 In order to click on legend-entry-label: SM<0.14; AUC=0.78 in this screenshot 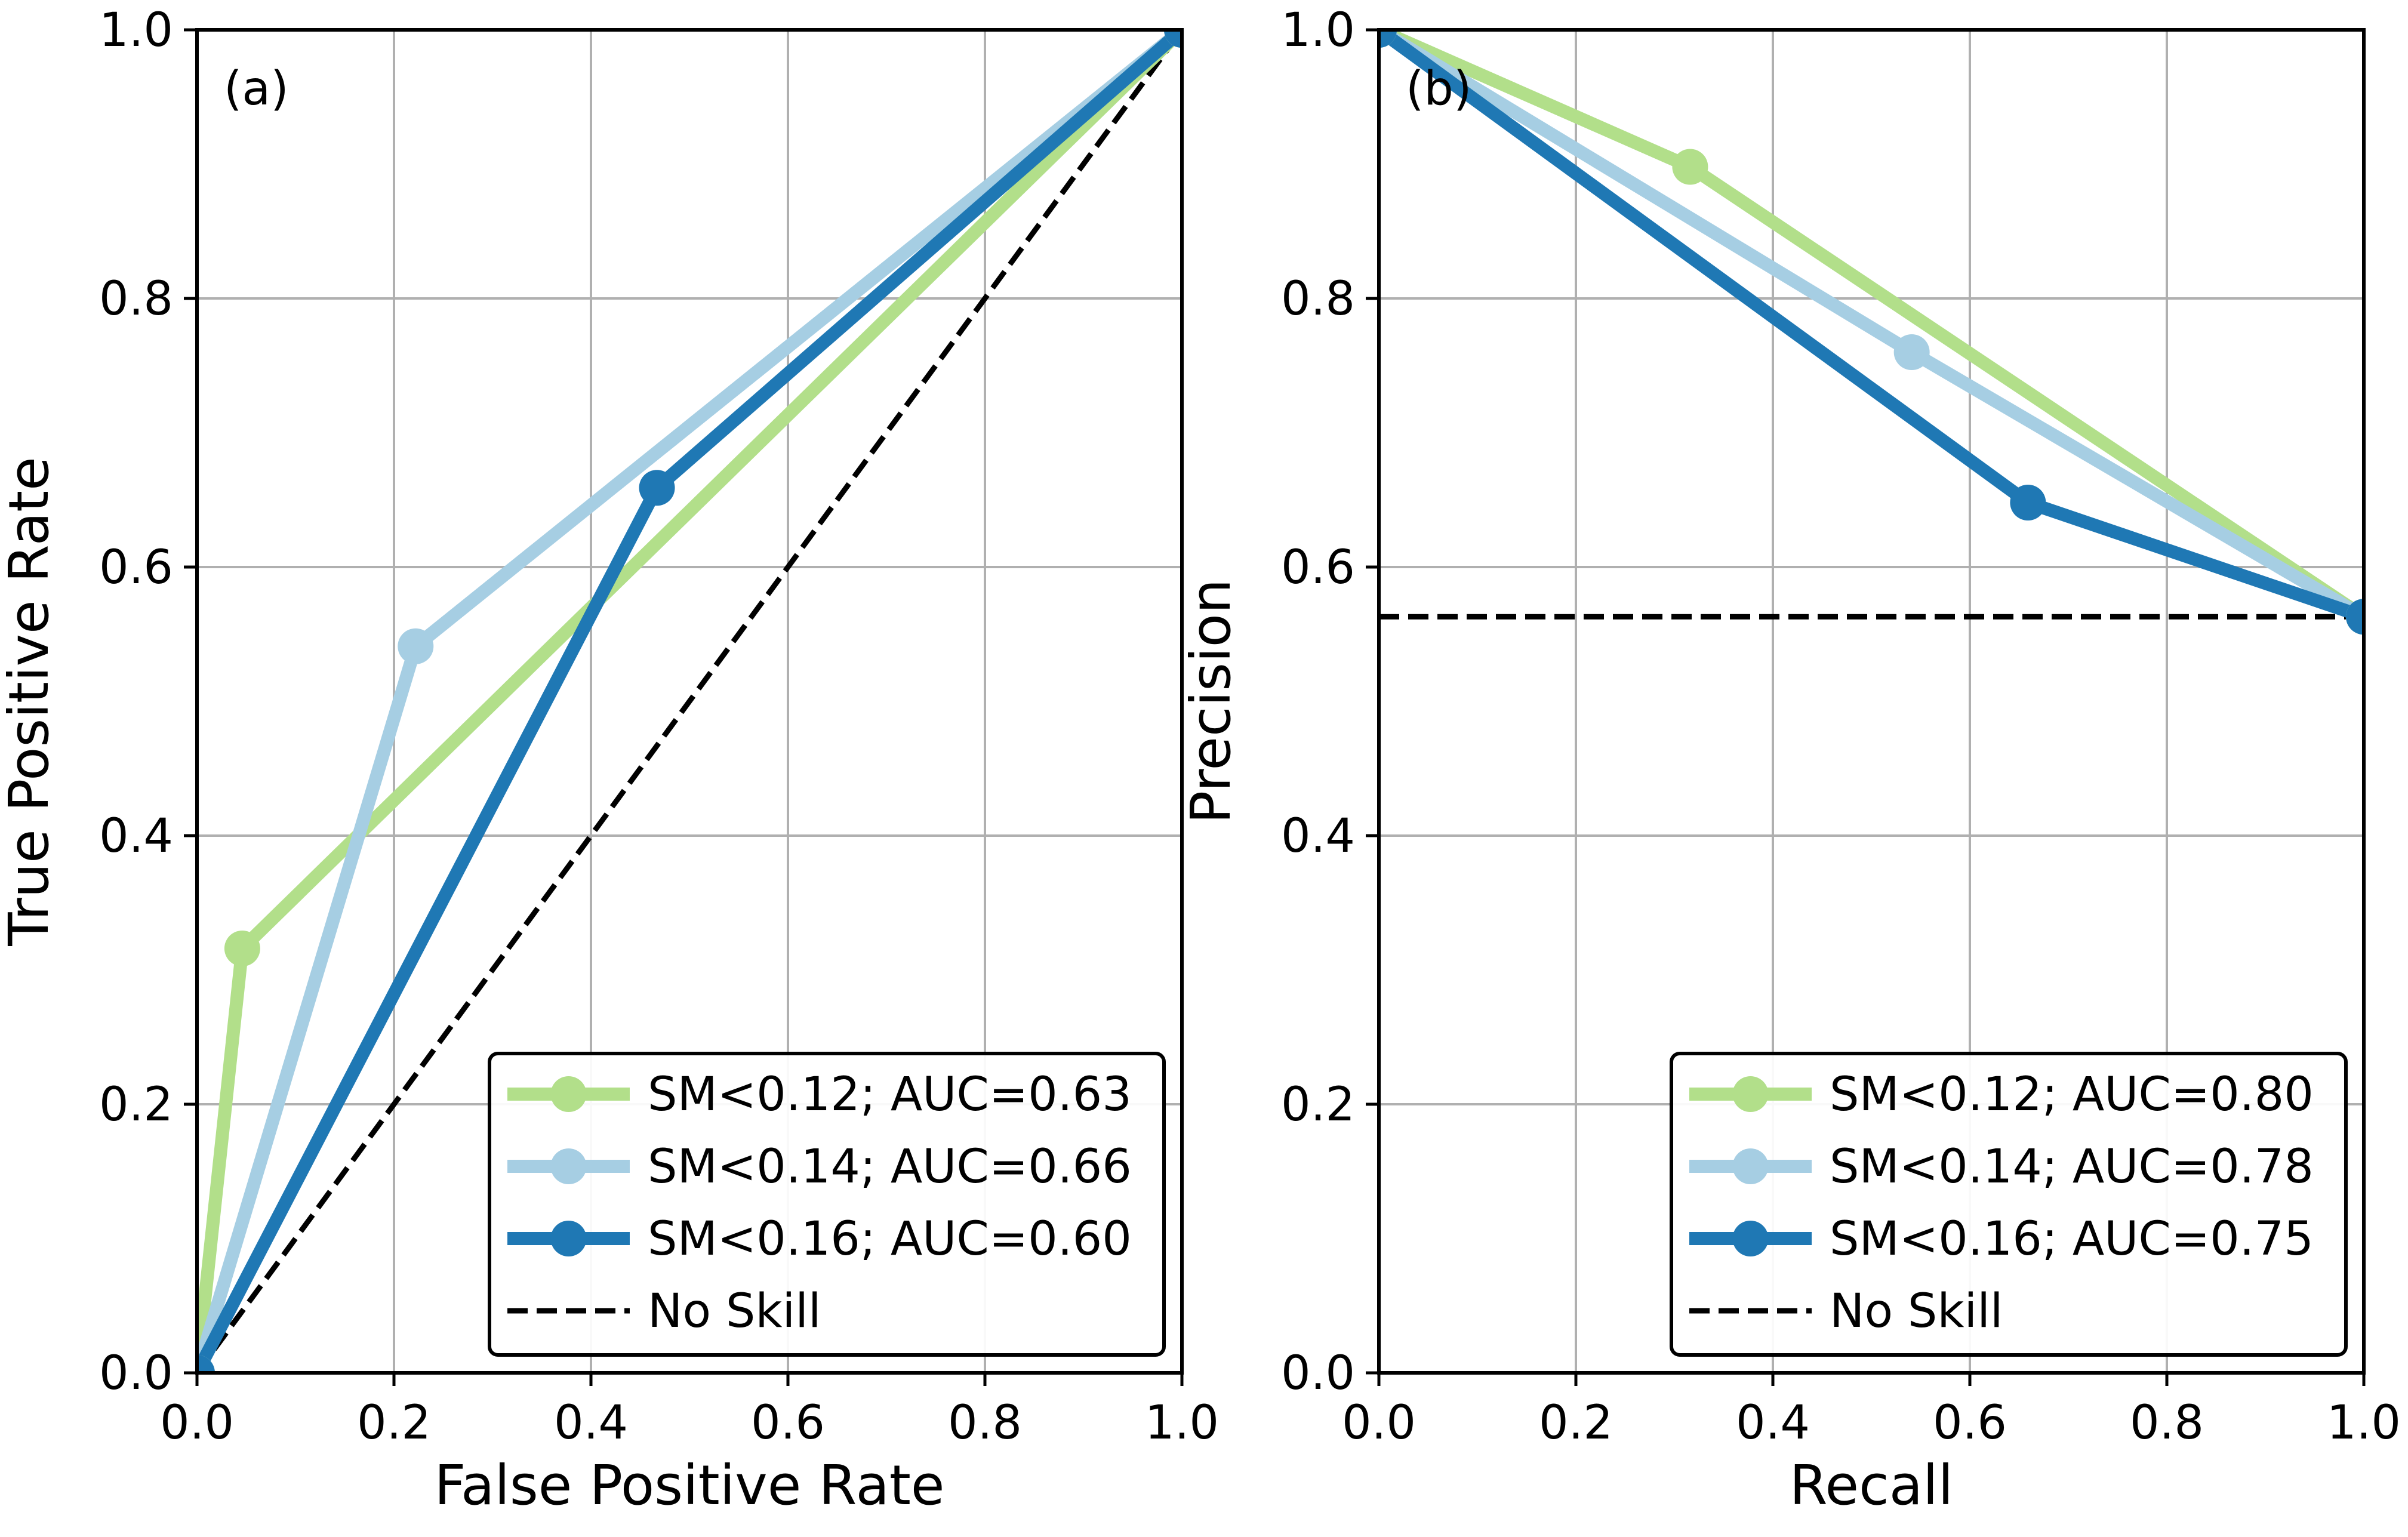, I will do `click(2072, 1167)`.